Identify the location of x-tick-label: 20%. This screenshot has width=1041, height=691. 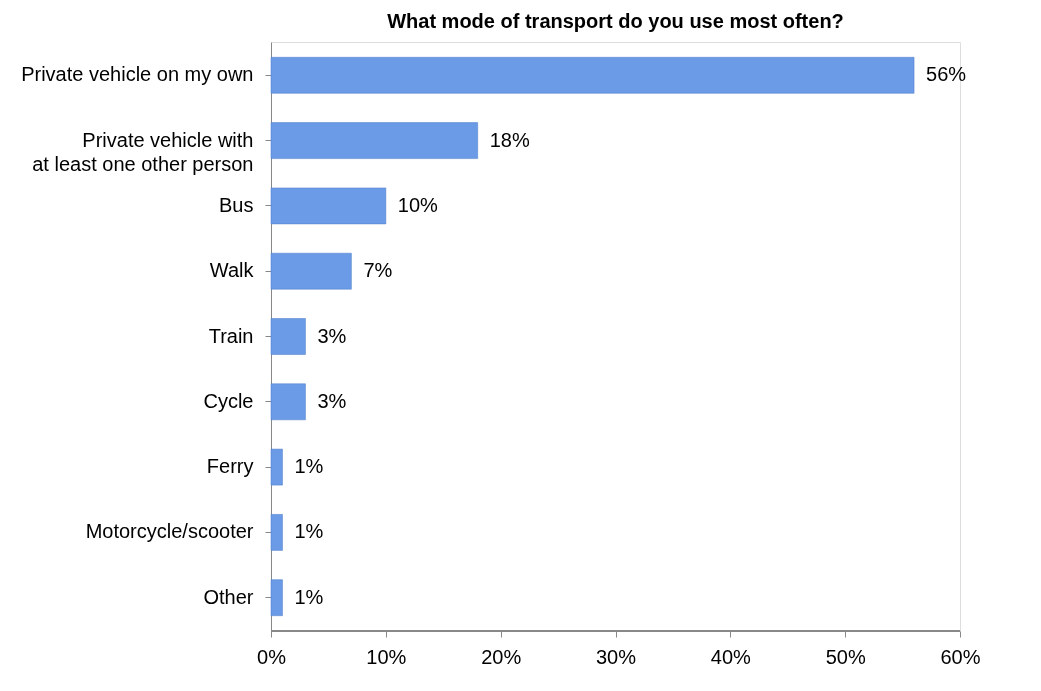
(501, 656).